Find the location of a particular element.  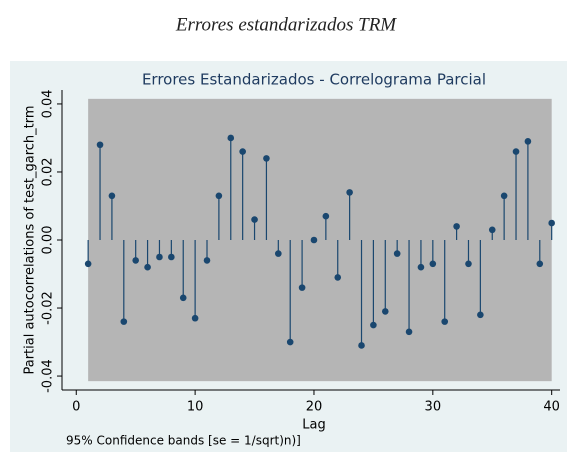

x-tick-label: 40 is located at coordinates (551, 407).